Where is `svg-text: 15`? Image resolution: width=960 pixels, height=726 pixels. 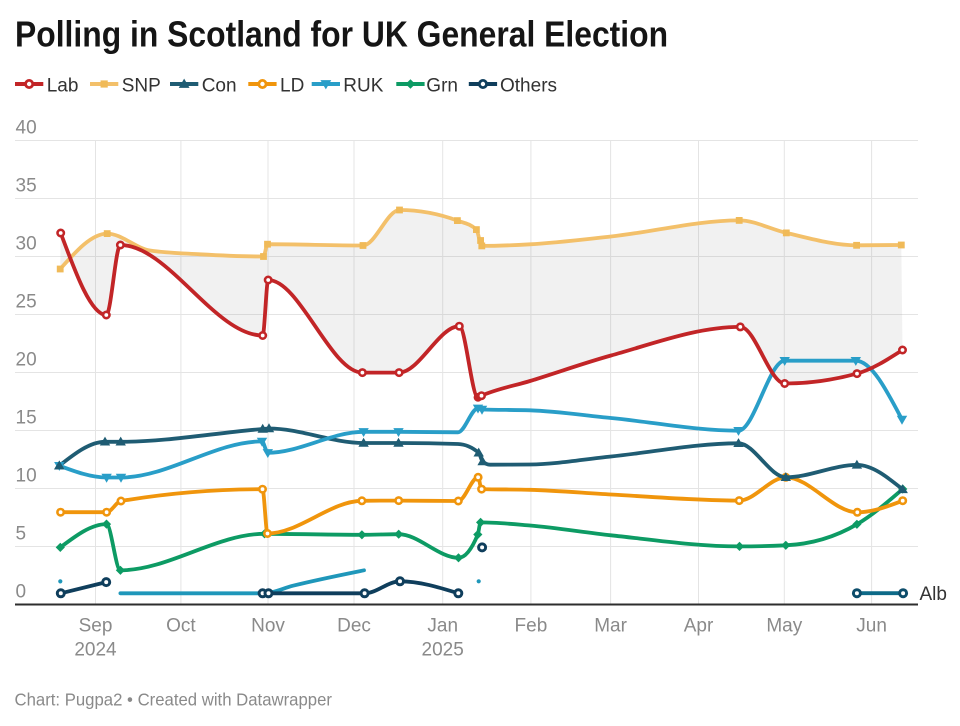 svg-text: 15 is located at coordinates (26, 418).